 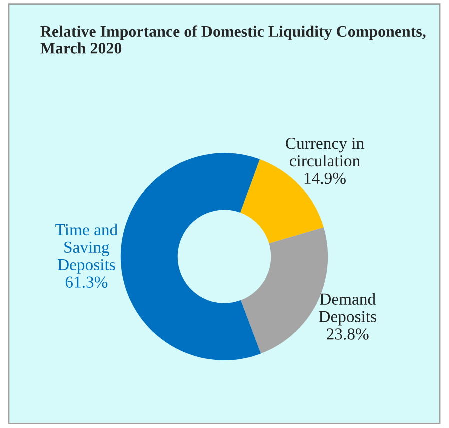 I want to click on data-label: 61.3%, so click(x=87, y=282).